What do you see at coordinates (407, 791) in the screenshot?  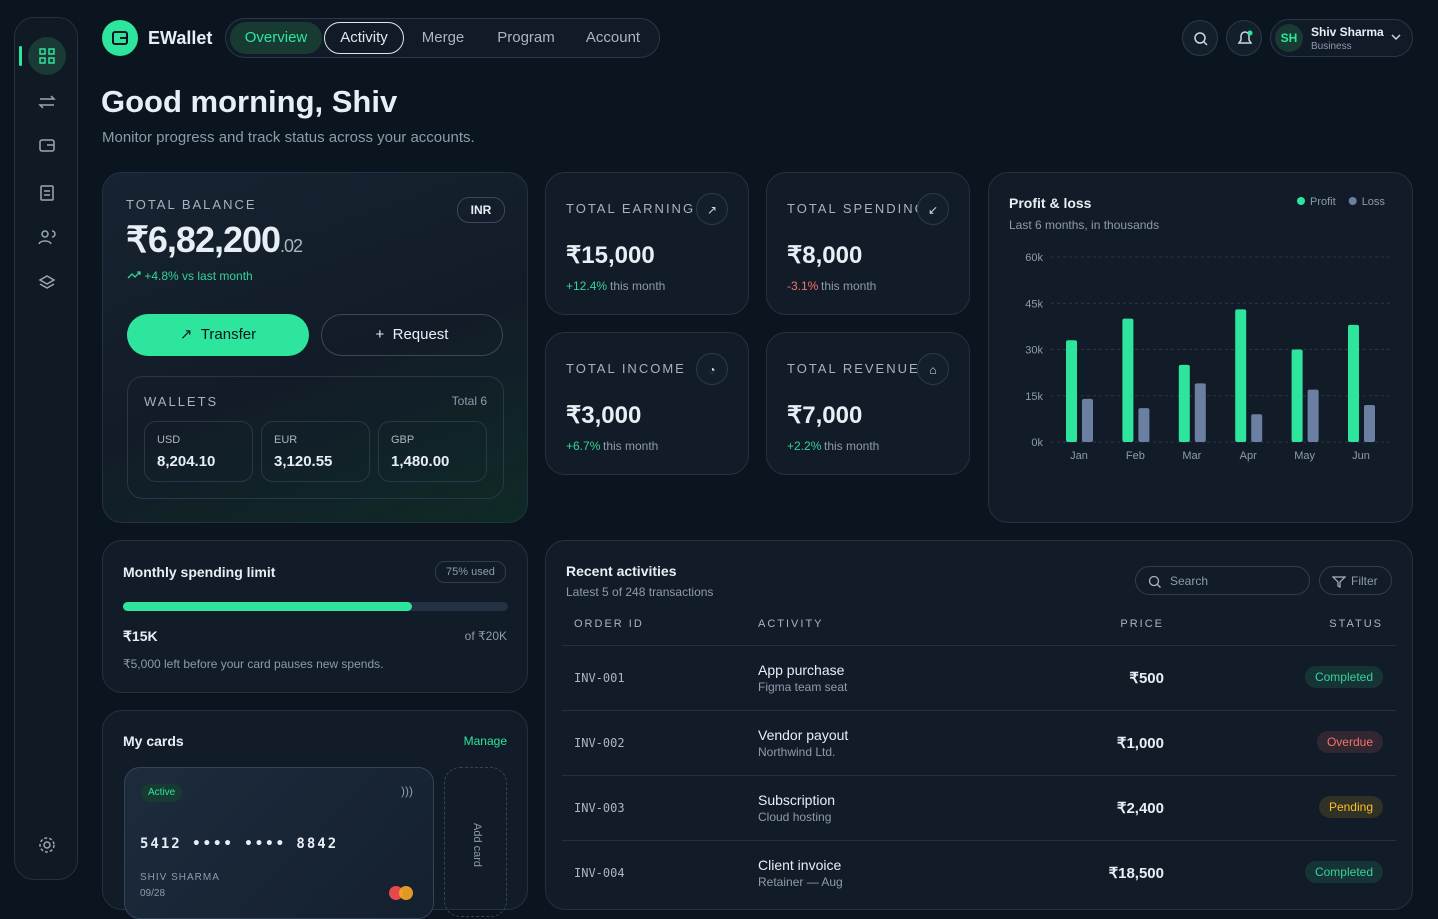 I see `contactless-icon: )))` at bounding box center [407, 791].